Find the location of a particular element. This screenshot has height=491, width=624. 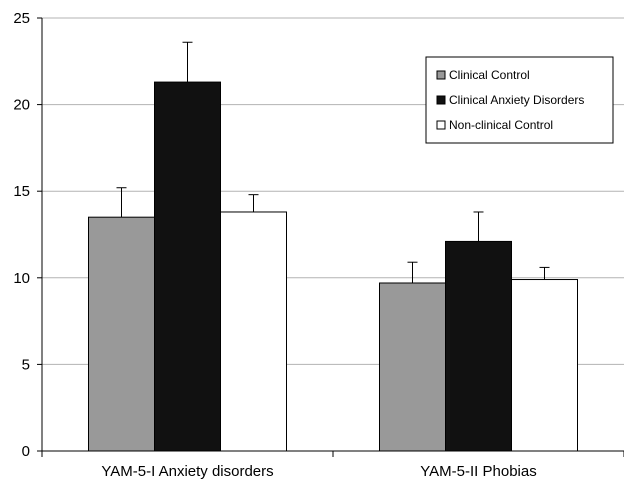

legend-label: Non-clinical Control is located at coordinates (501, 125).